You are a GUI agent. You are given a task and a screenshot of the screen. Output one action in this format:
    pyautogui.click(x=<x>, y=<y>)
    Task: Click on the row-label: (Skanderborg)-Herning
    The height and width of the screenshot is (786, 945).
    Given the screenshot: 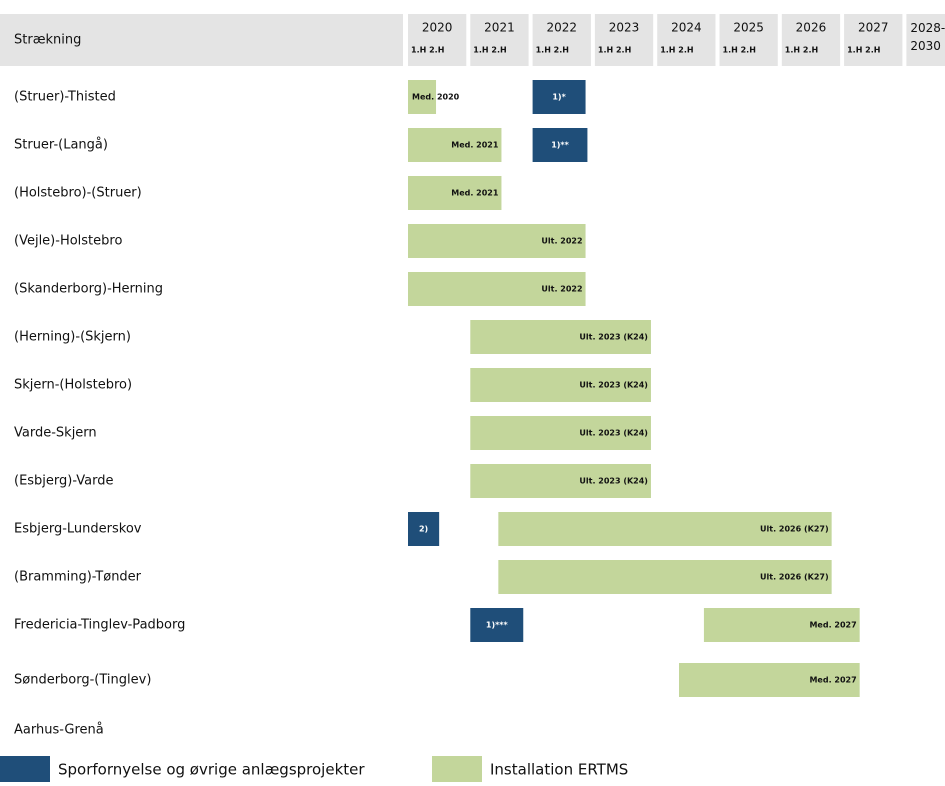 What is the action you would take?
    pyautogui.click(x=88, y=289)
    